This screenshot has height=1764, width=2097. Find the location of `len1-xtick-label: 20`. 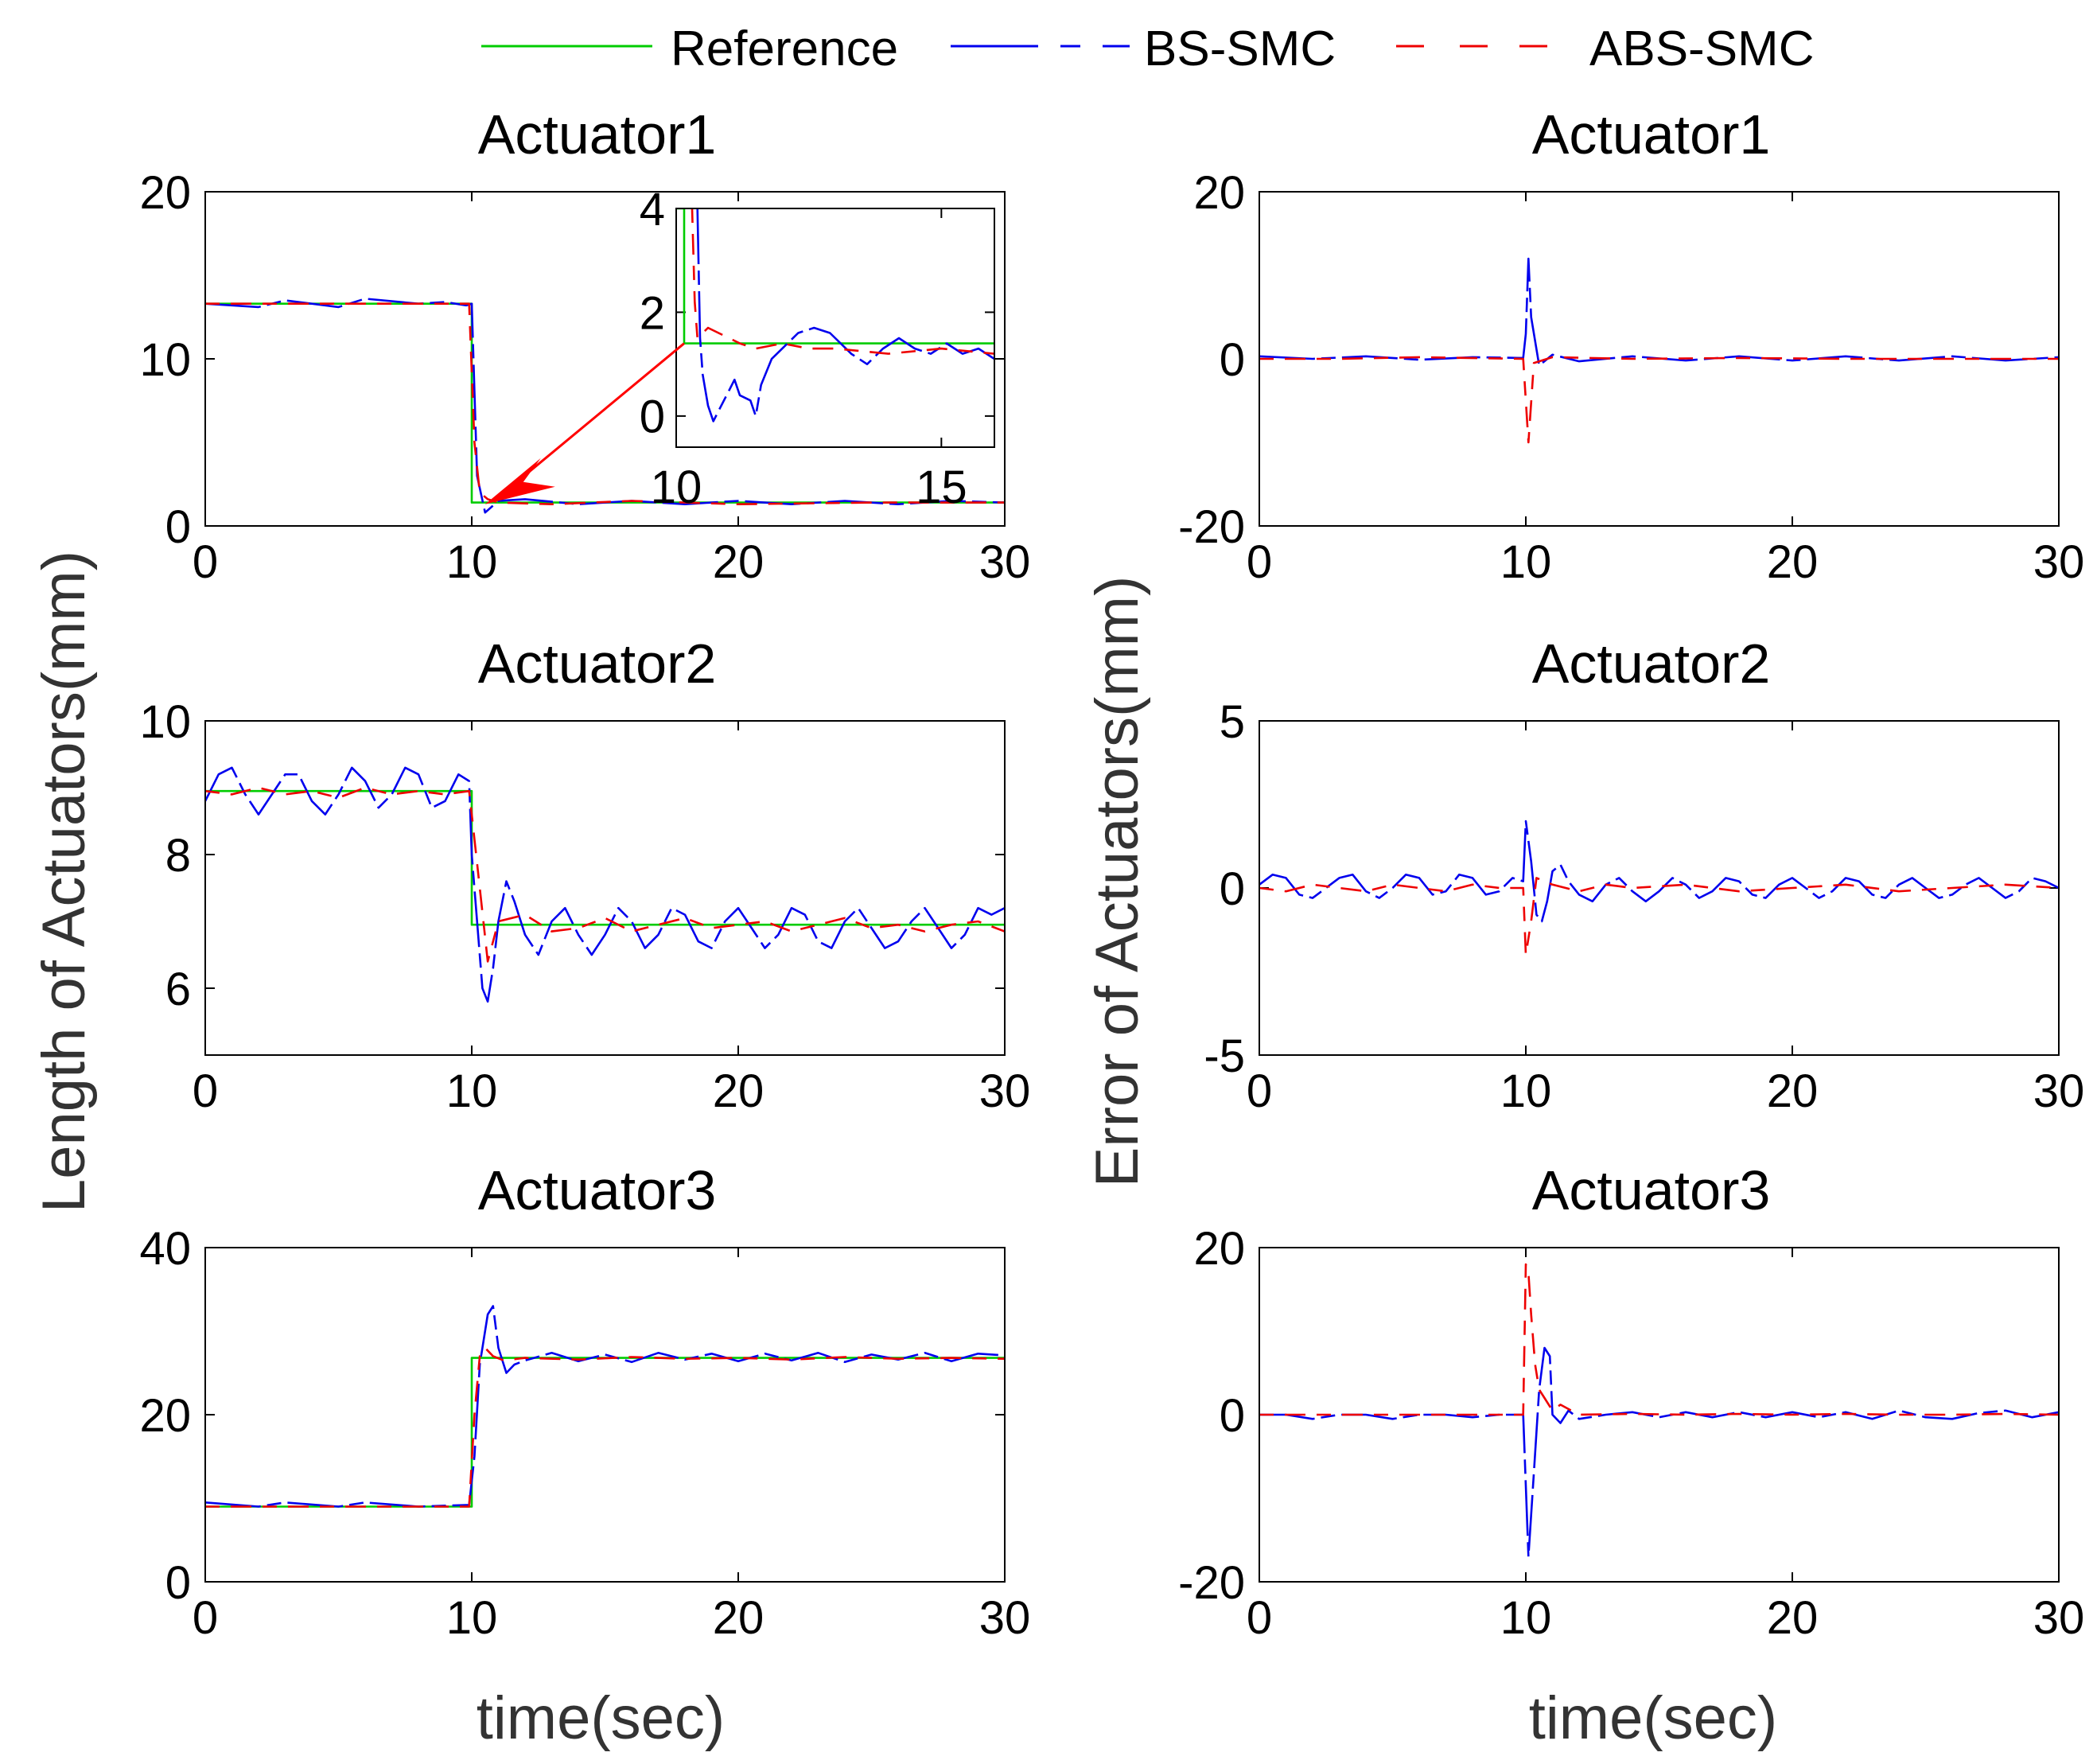

len1-xtick-label: 20 is located at coordinates (738, 562).